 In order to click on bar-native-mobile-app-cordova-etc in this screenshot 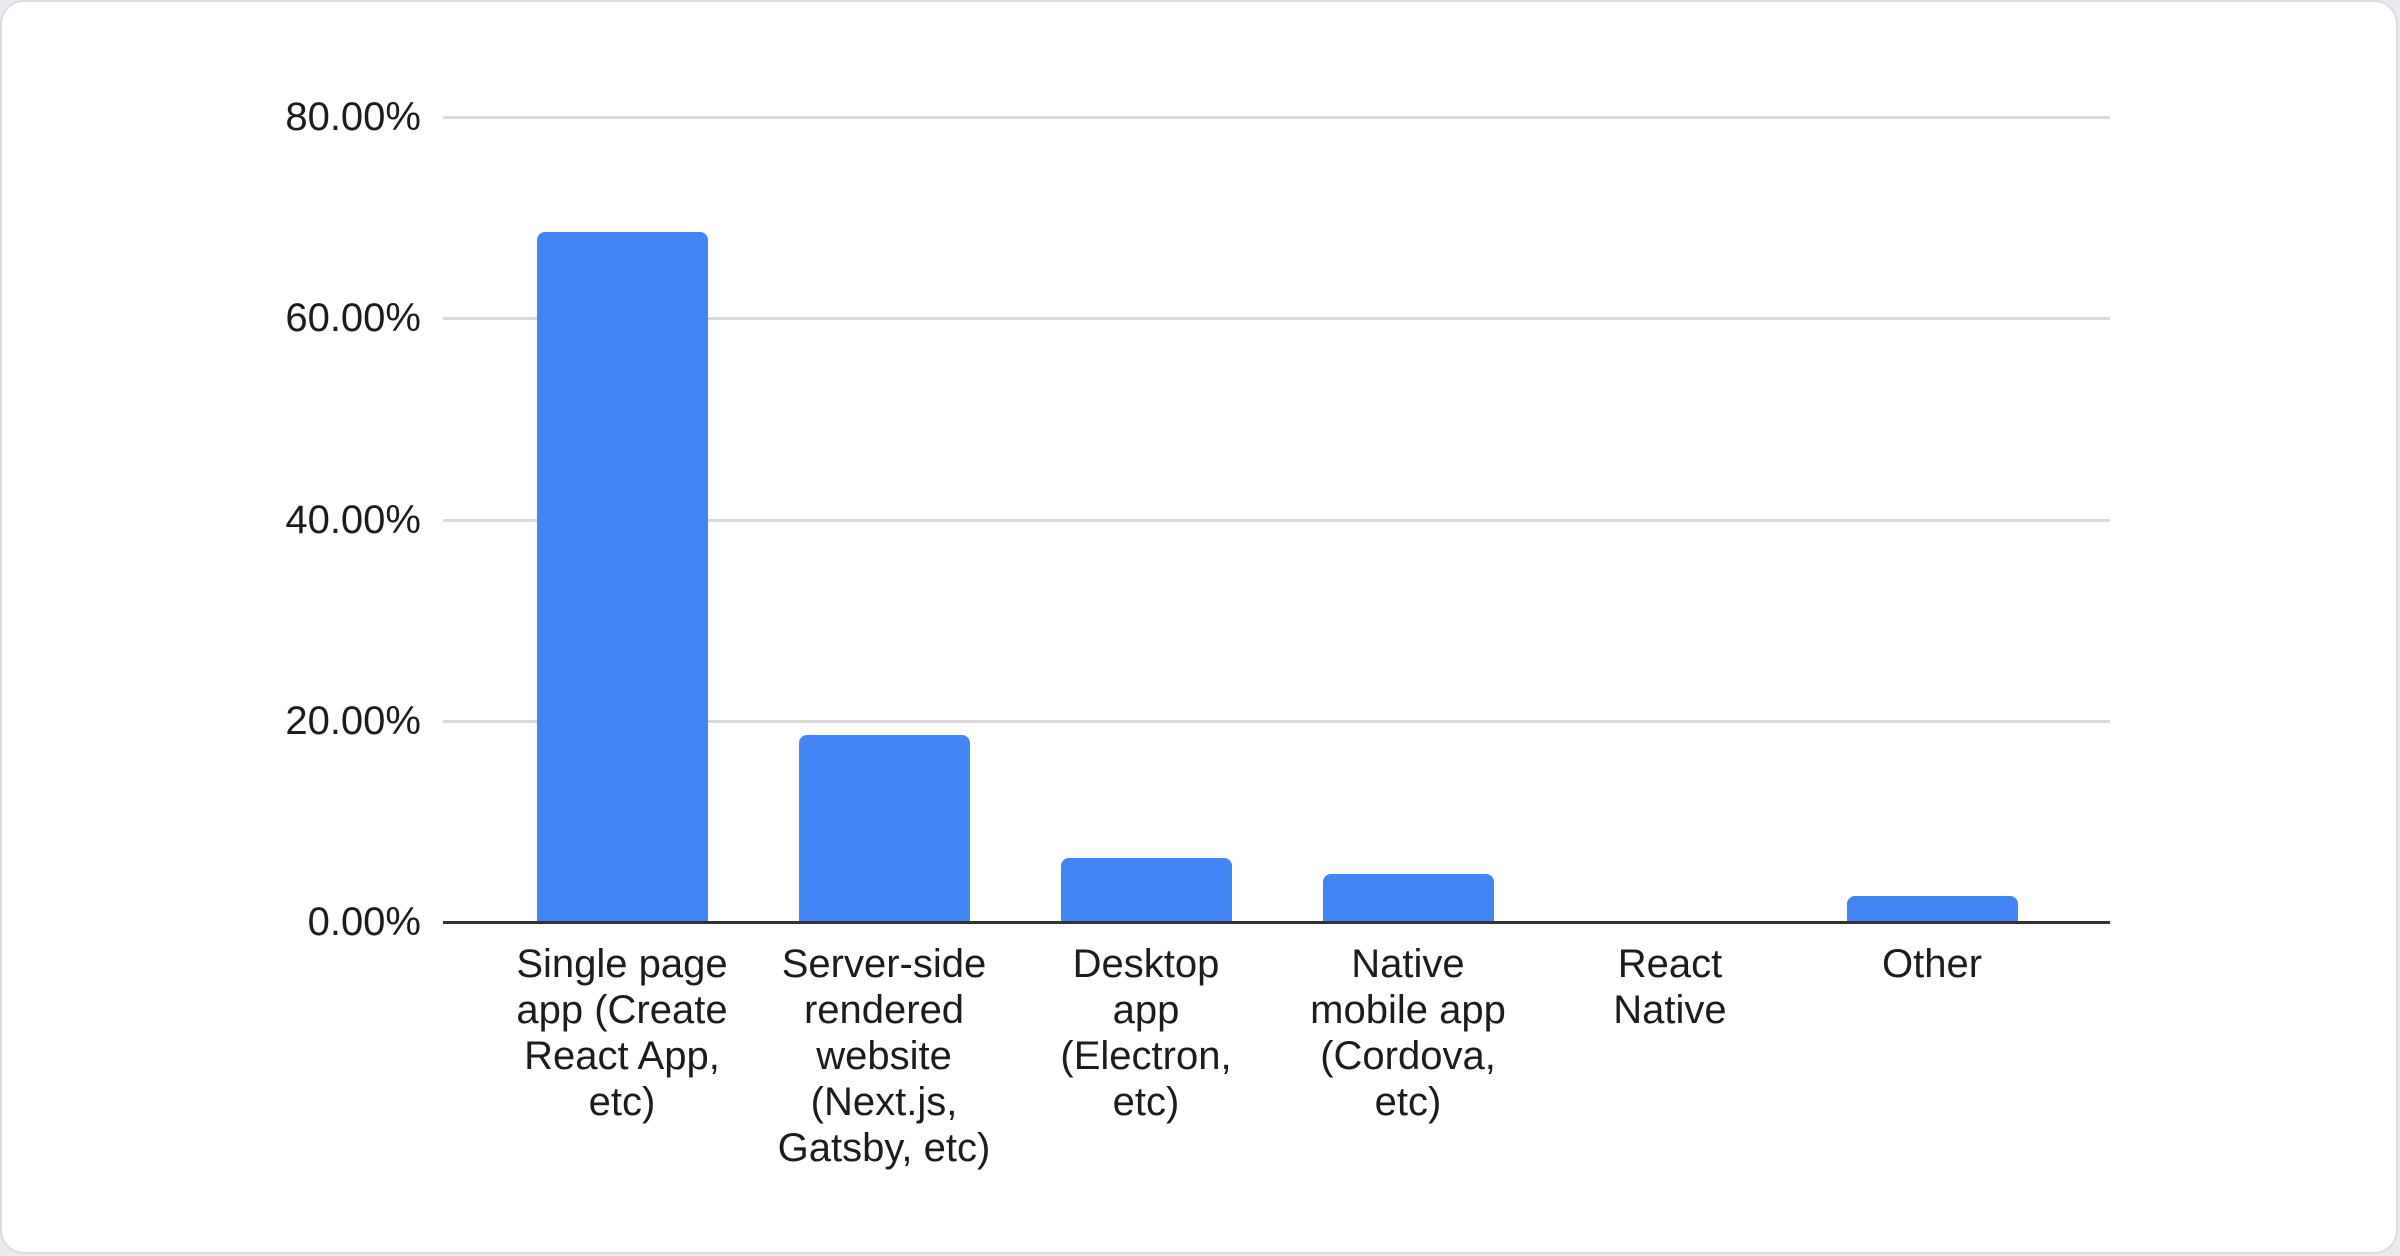, I will do `click(1408, 897)`.